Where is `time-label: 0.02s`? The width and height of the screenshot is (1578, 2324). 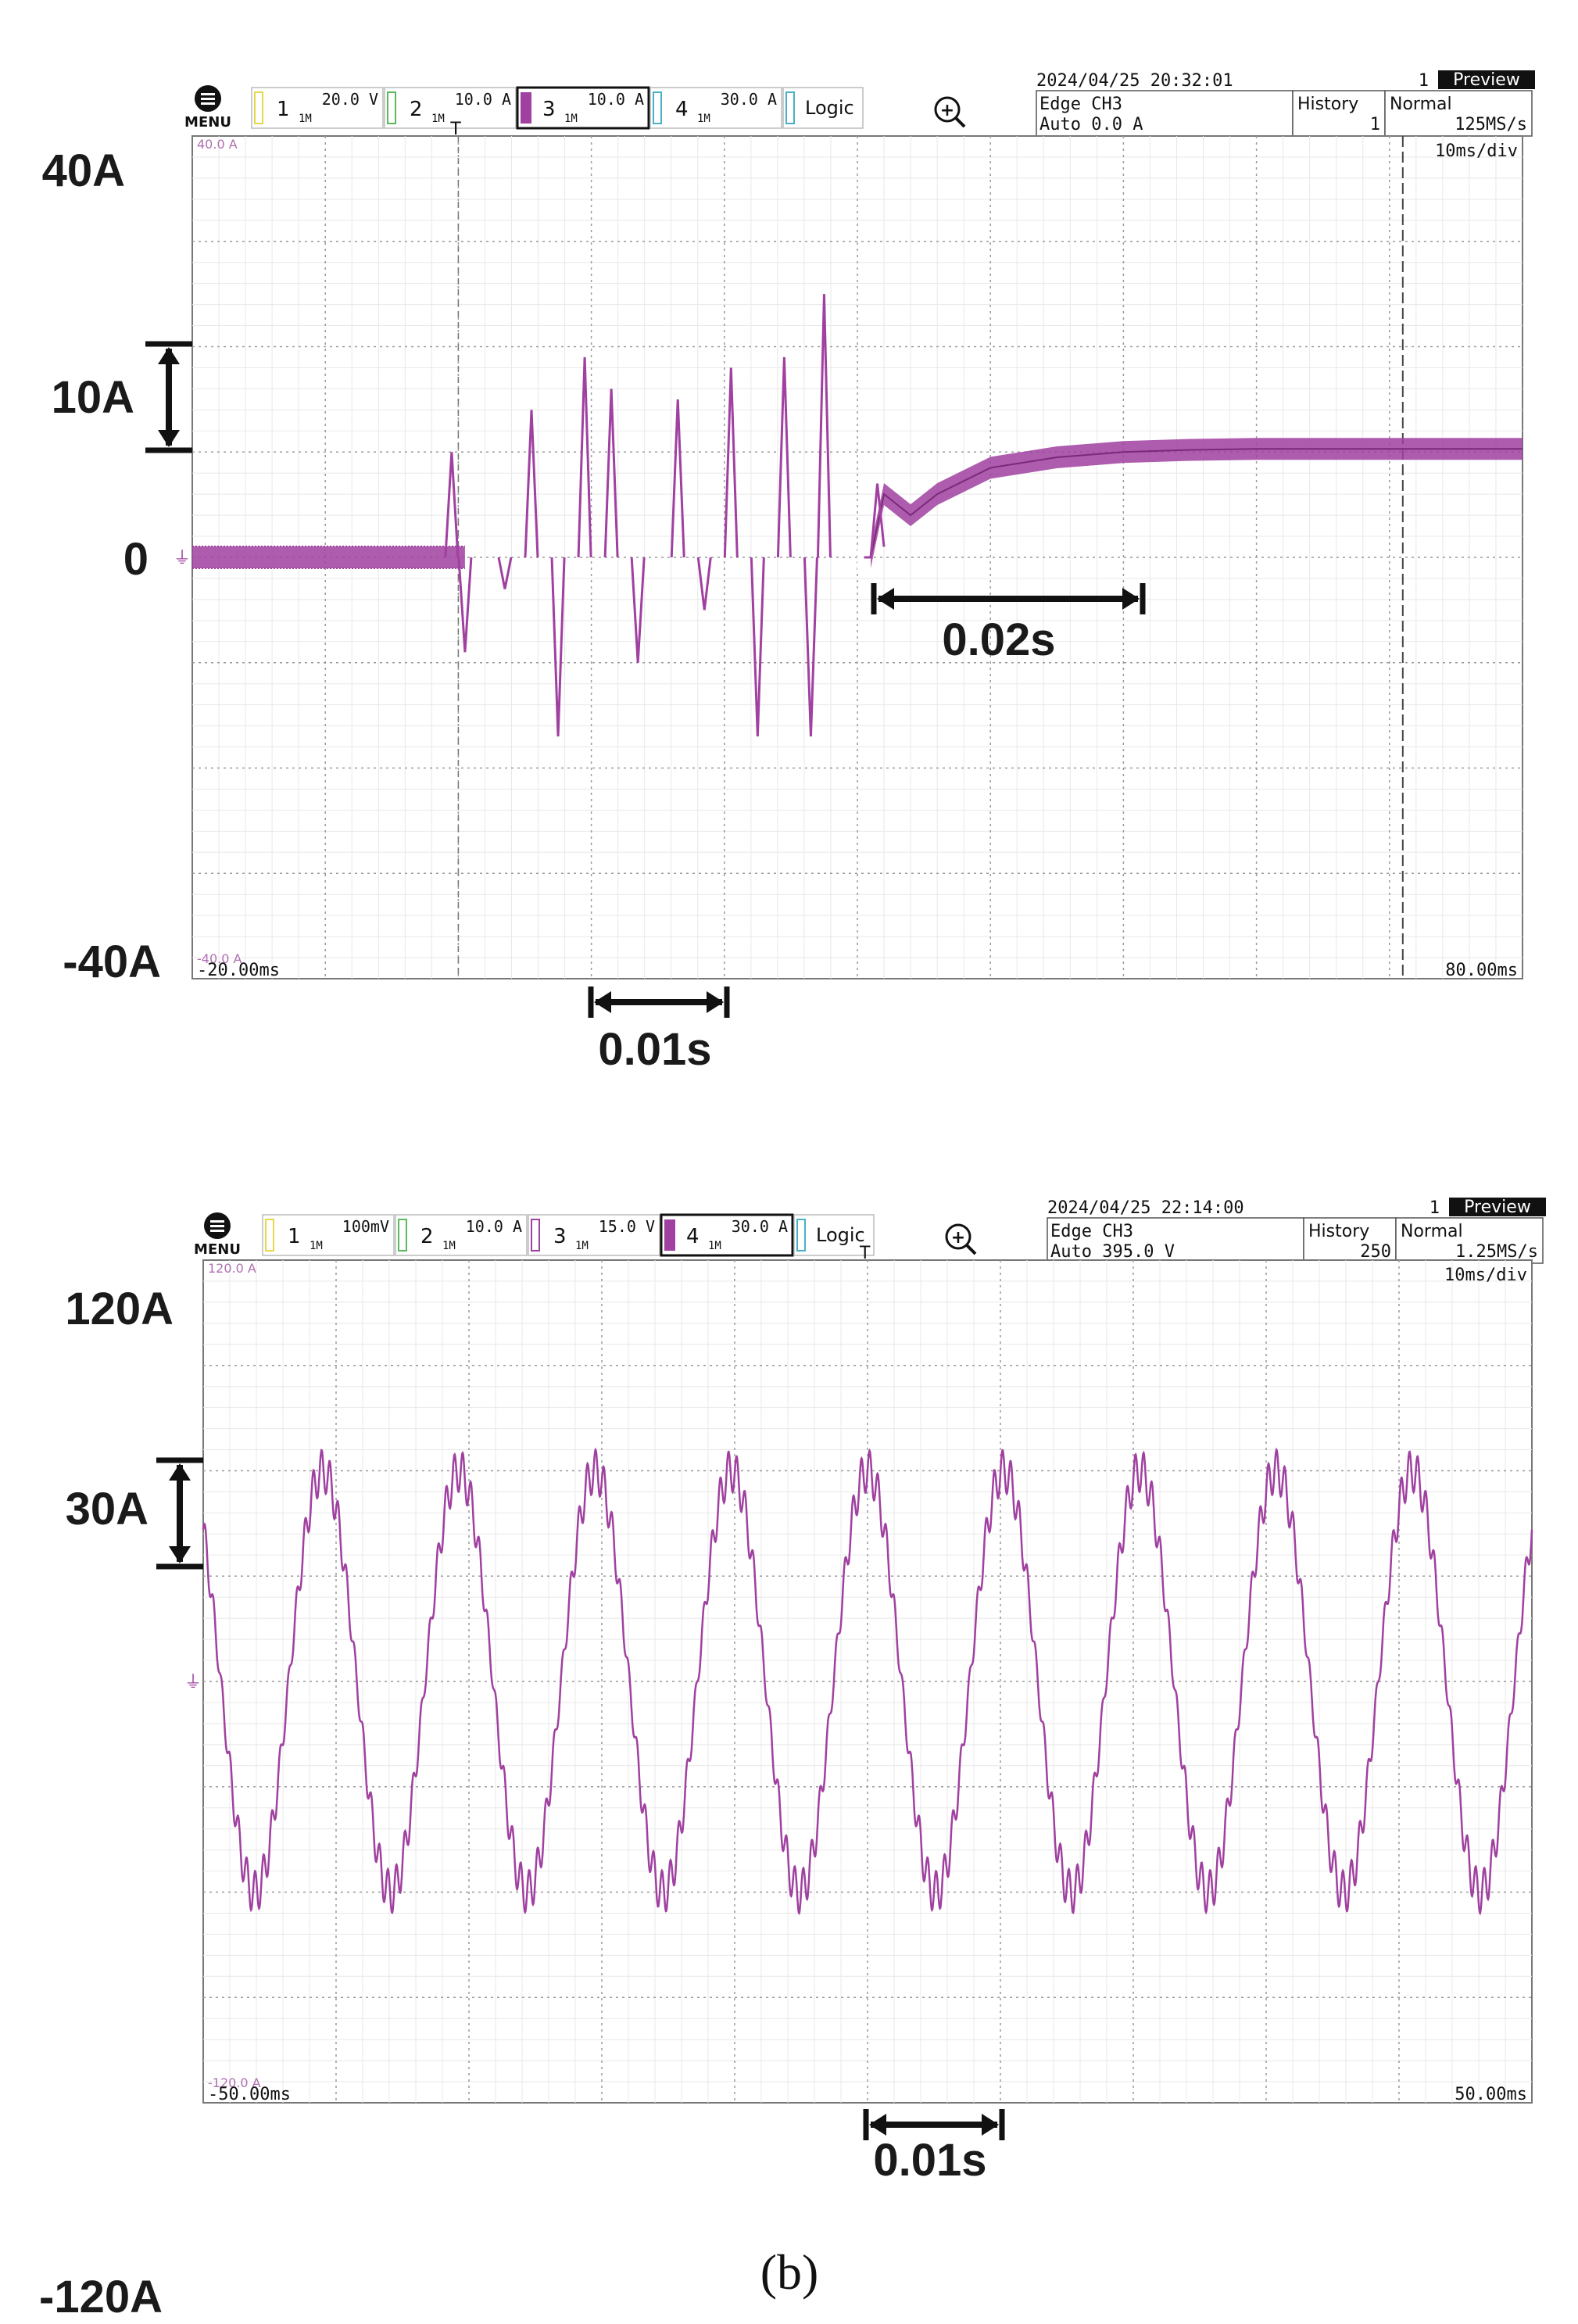
time-label: 0.02s is located at coordinates (998, 639).